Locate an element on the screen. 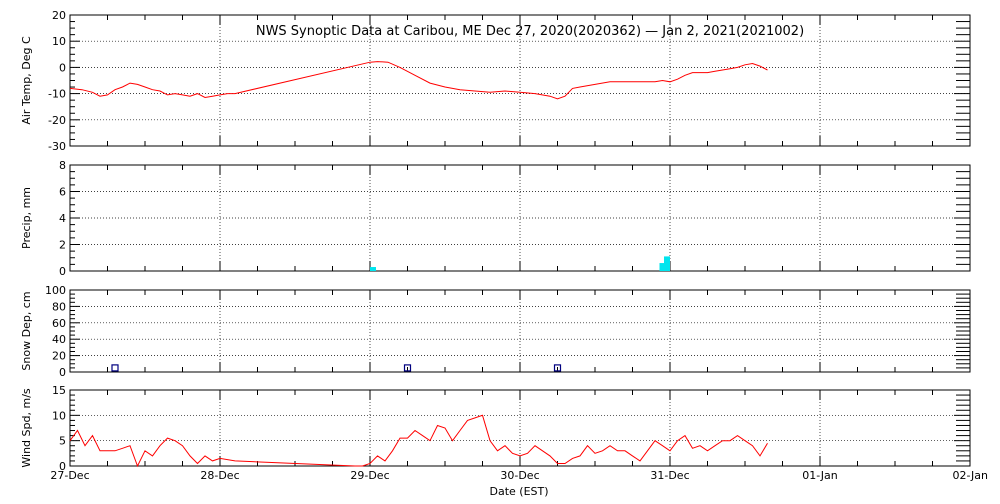 Image resolution: width=1000 pixels, height=504 pixels. y-tick-label: 15 is located at coordinates (59, 390).